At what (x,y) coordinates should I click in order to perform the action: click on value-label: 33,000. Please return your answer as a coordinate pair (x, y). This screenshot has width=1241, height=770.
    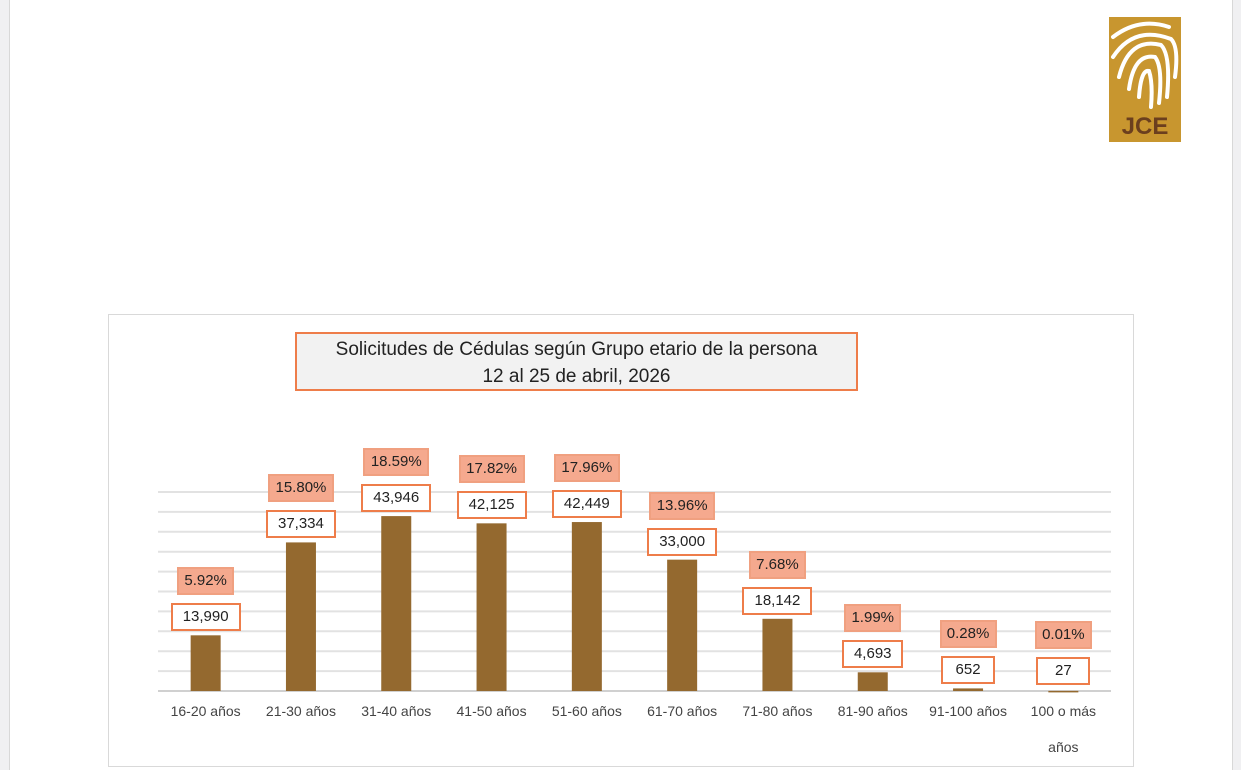
    Looking at the image, I should click on (682, 541).